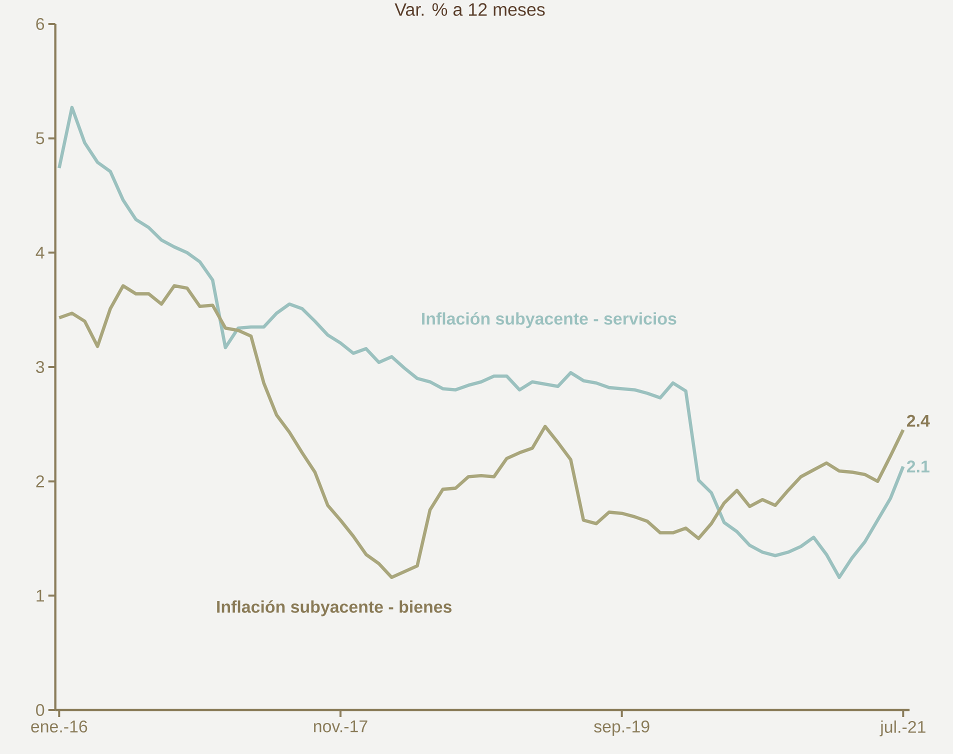 Image resolution: width=953 pixels, height=754 pixels. I want to click on y-tick-label: 5, so click(40, 138).